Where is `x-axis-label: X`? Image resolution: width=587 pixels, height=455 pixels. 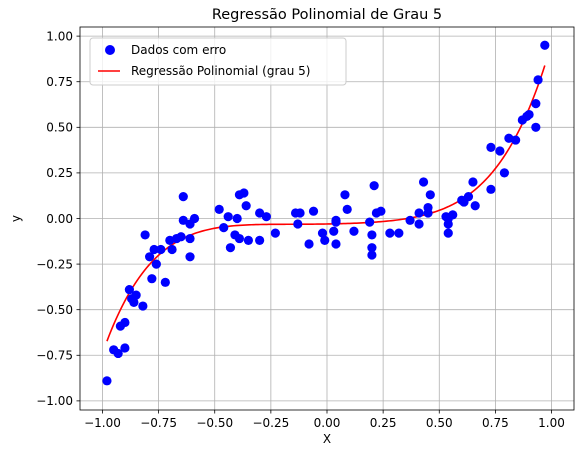
x-axis-label: X is located at coordinates (327, 439).